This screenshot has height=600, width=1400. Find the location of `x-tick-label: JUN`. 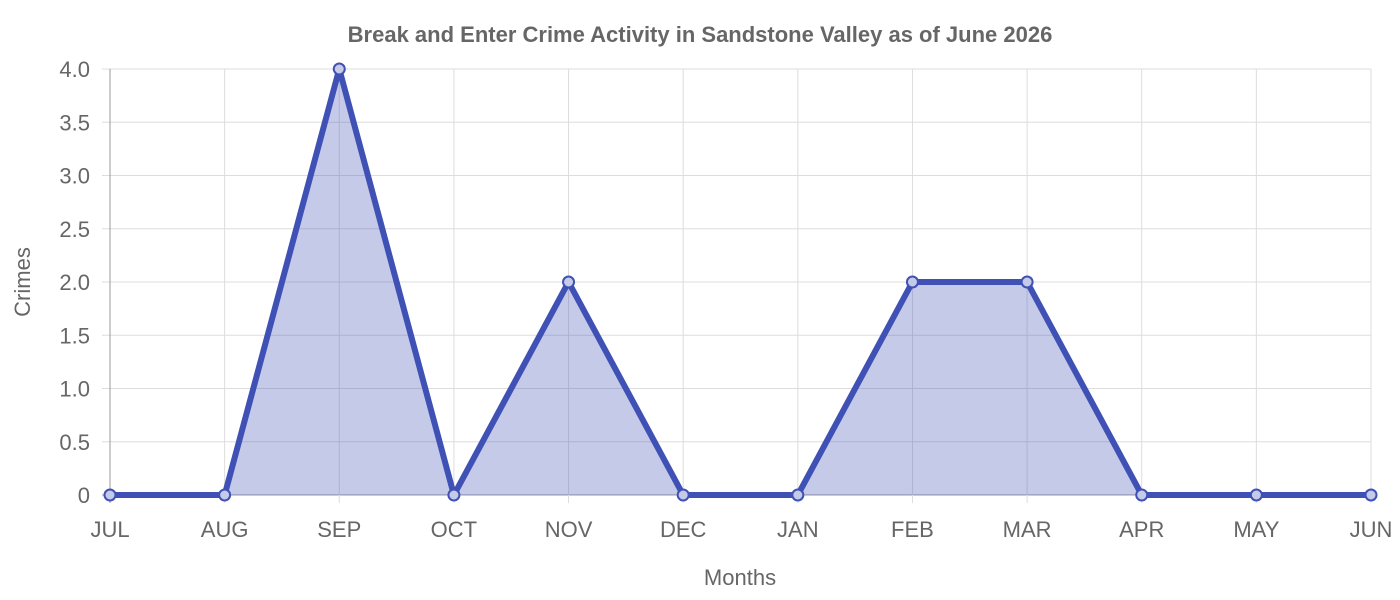

x-tick-label: JUN is located at coordinates (1371, 529).